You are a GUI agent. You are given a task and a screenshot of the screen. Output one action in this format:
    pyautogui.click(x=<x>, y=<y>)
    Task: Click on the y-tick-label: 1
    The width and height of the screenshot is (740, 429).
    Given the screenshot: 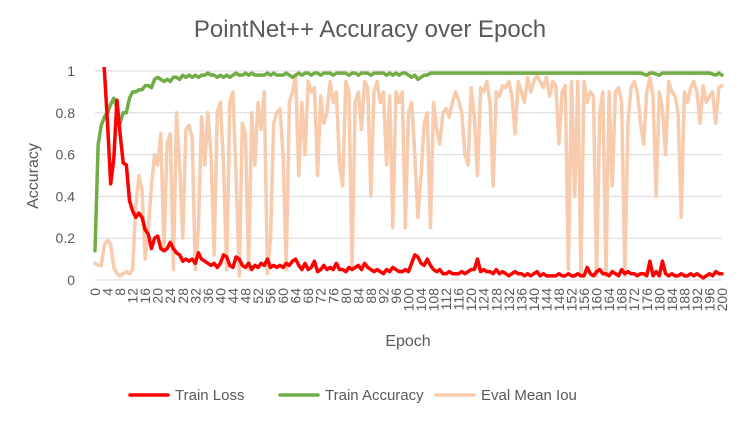 What is the action you would take?
    pyautogui.click(x=71, y=71)
    